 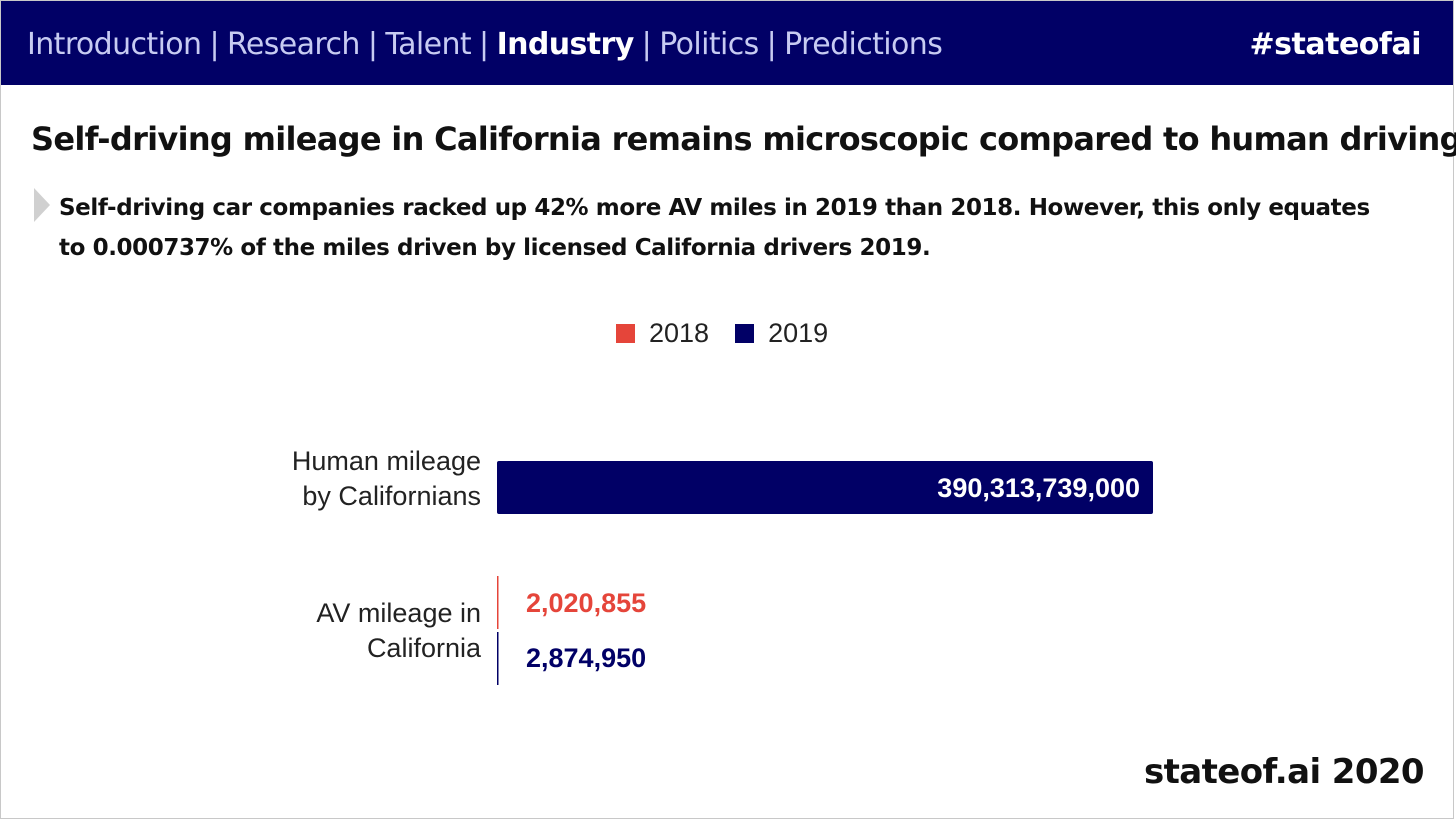 What do you see at coordinates (1335, 44) in the screenshot?
I see `hashtag-label: #stateofai` at bounding box center [1335, 44].